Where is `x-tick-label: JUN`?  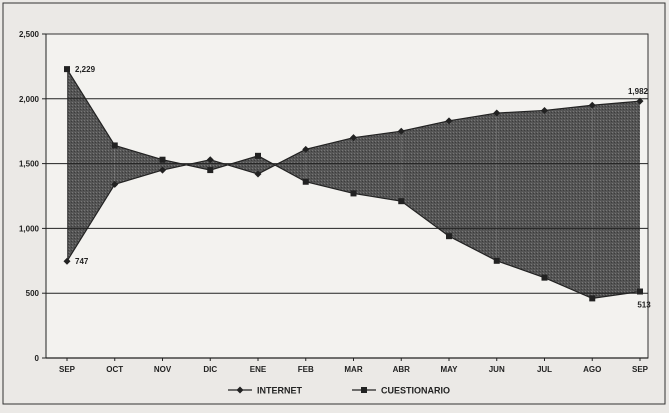
x-tick-label: JUN is located at coordinates (497, 369).